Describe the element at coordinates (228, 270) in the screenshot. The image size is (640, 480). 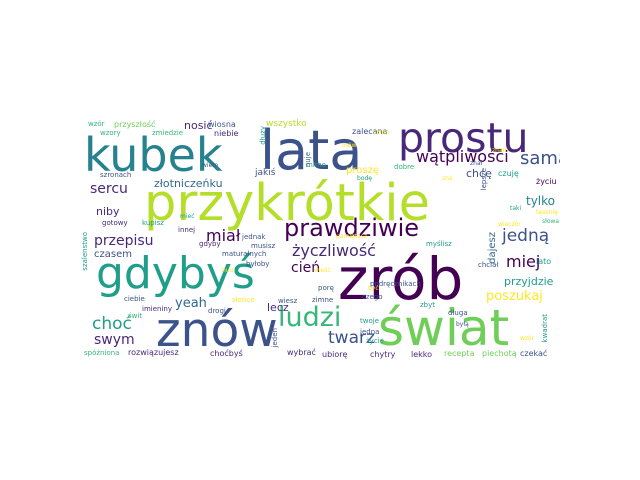
I see `cloud-word: huu` at that location.